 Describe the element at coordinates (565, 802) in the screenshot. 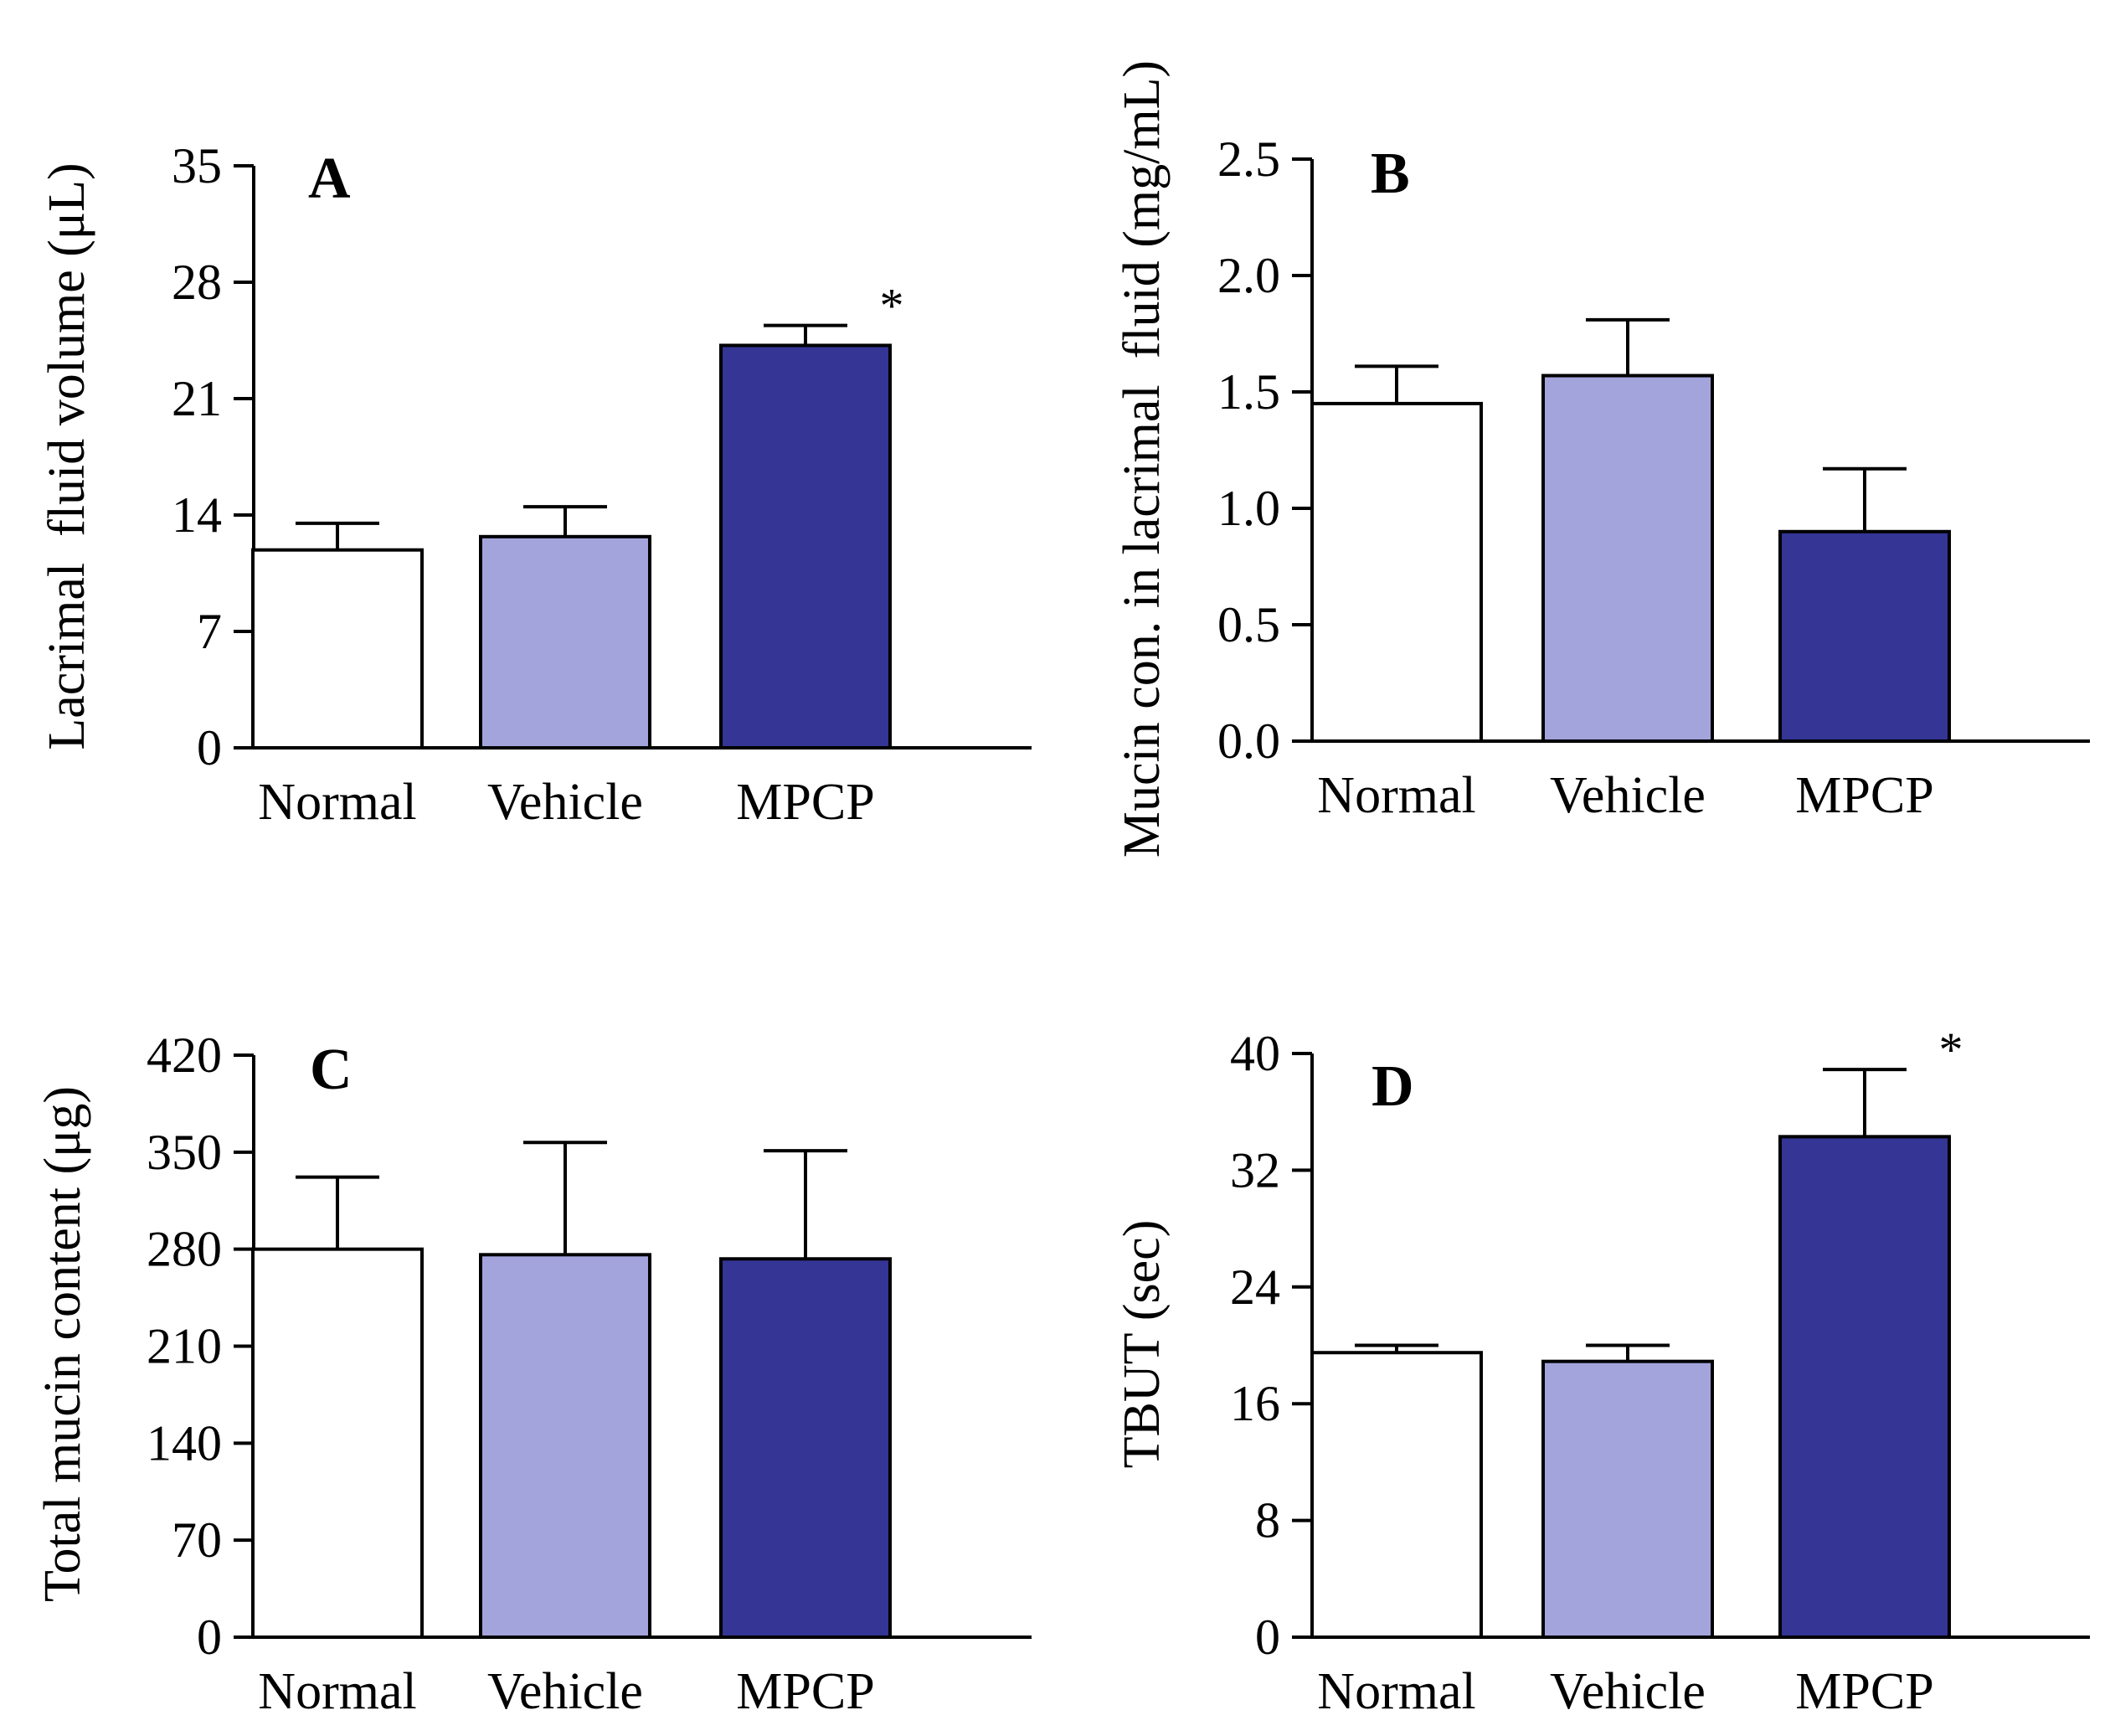

I see `panel-a-category-label: Vehicle` at that location.